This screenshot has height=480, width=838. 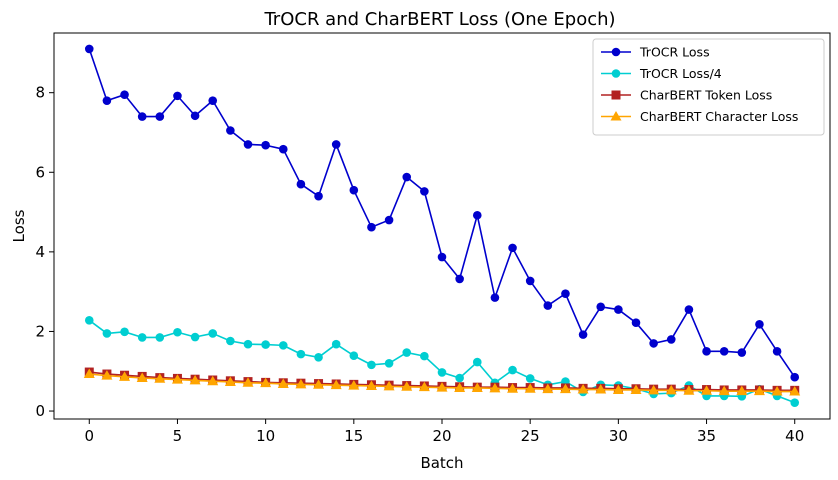 What do you see at coordinates (680, 73) in the screenshot?
I see `legend-entry-label: TrOCR Loss/4` at bounding box center [680, 73].